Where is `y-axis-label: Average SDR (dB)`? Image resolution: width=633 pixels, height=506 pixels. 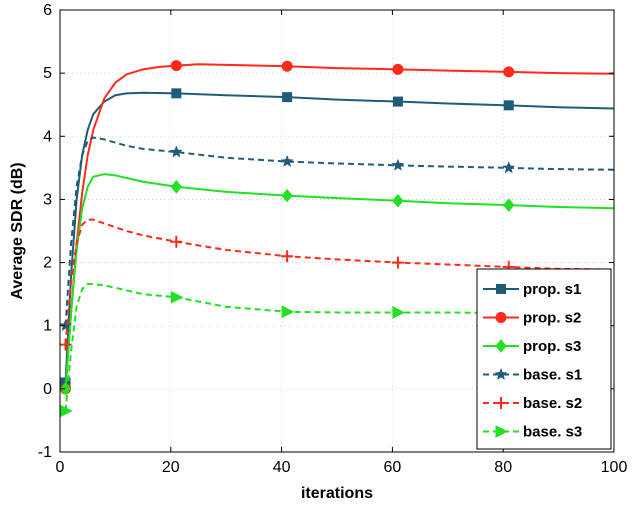
y-axis-label: Average SDR (dB) is located at coordinates (17, 230).